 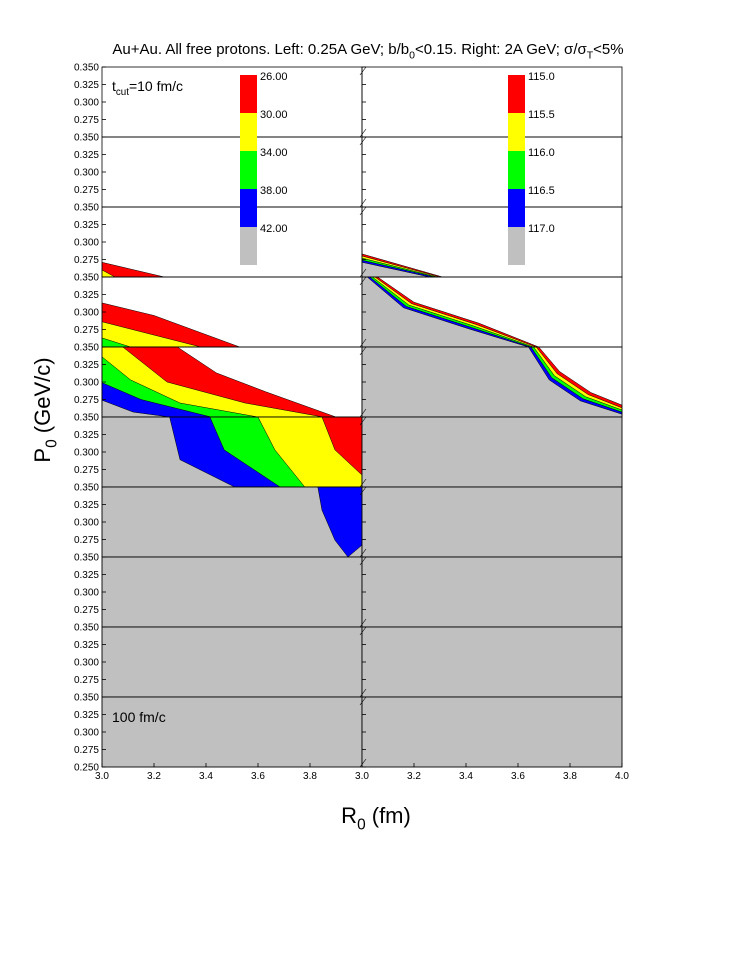 I want to click on text-part: =10 fm/c, so click(x=156, y=86).